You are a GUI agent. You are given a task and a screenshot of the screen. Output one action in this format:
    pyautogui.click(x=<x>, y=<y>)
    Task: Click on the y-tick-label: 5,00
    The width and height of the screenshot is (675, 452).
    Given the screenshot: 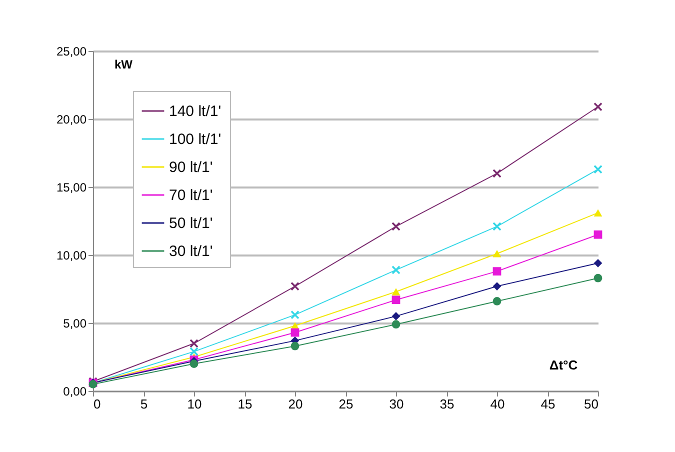 What is the action you would take?
    pyautogui.click(x=75, y=323)
    